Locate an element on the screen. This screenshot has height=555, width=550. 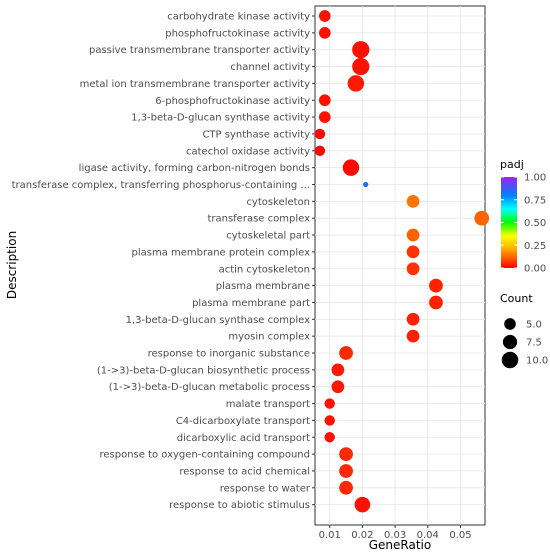
y-tick-label: plasma membrane protein complex is located at coordinates (220, 252).